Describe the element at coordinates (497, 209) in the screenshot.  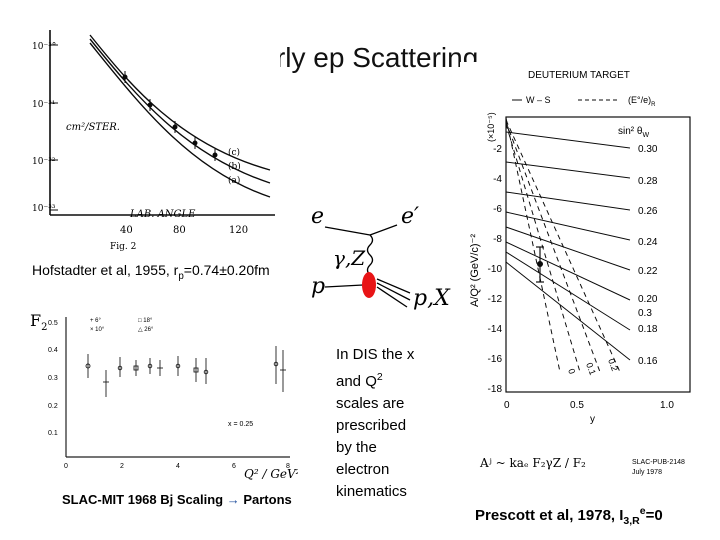
I see `svg-text: -6` at that location.